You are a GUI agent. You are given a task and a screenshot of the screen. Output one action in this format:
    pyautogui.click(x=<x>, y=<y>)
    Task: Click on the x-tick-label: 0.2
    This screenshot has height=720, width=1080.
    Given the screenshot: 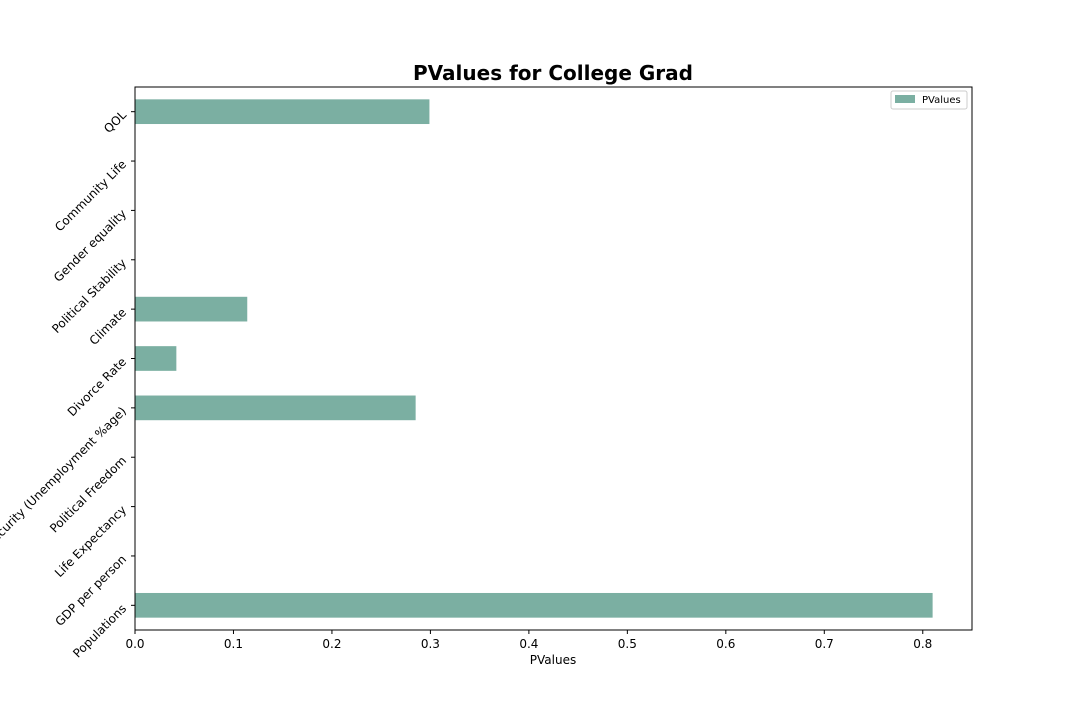 What is the action you would take?
    pyautogui.click(x=331, y=644)
    